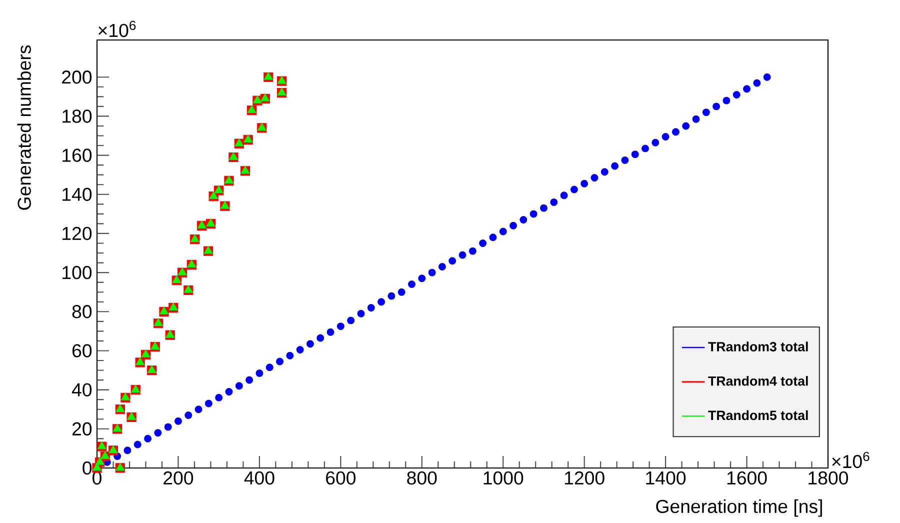 The height and width of the screenshot is (523, 900). What do you see at coordinates (82, 311) in the screenshot?
I see `y-tick-label: 80` at bounding box center [82, 311].